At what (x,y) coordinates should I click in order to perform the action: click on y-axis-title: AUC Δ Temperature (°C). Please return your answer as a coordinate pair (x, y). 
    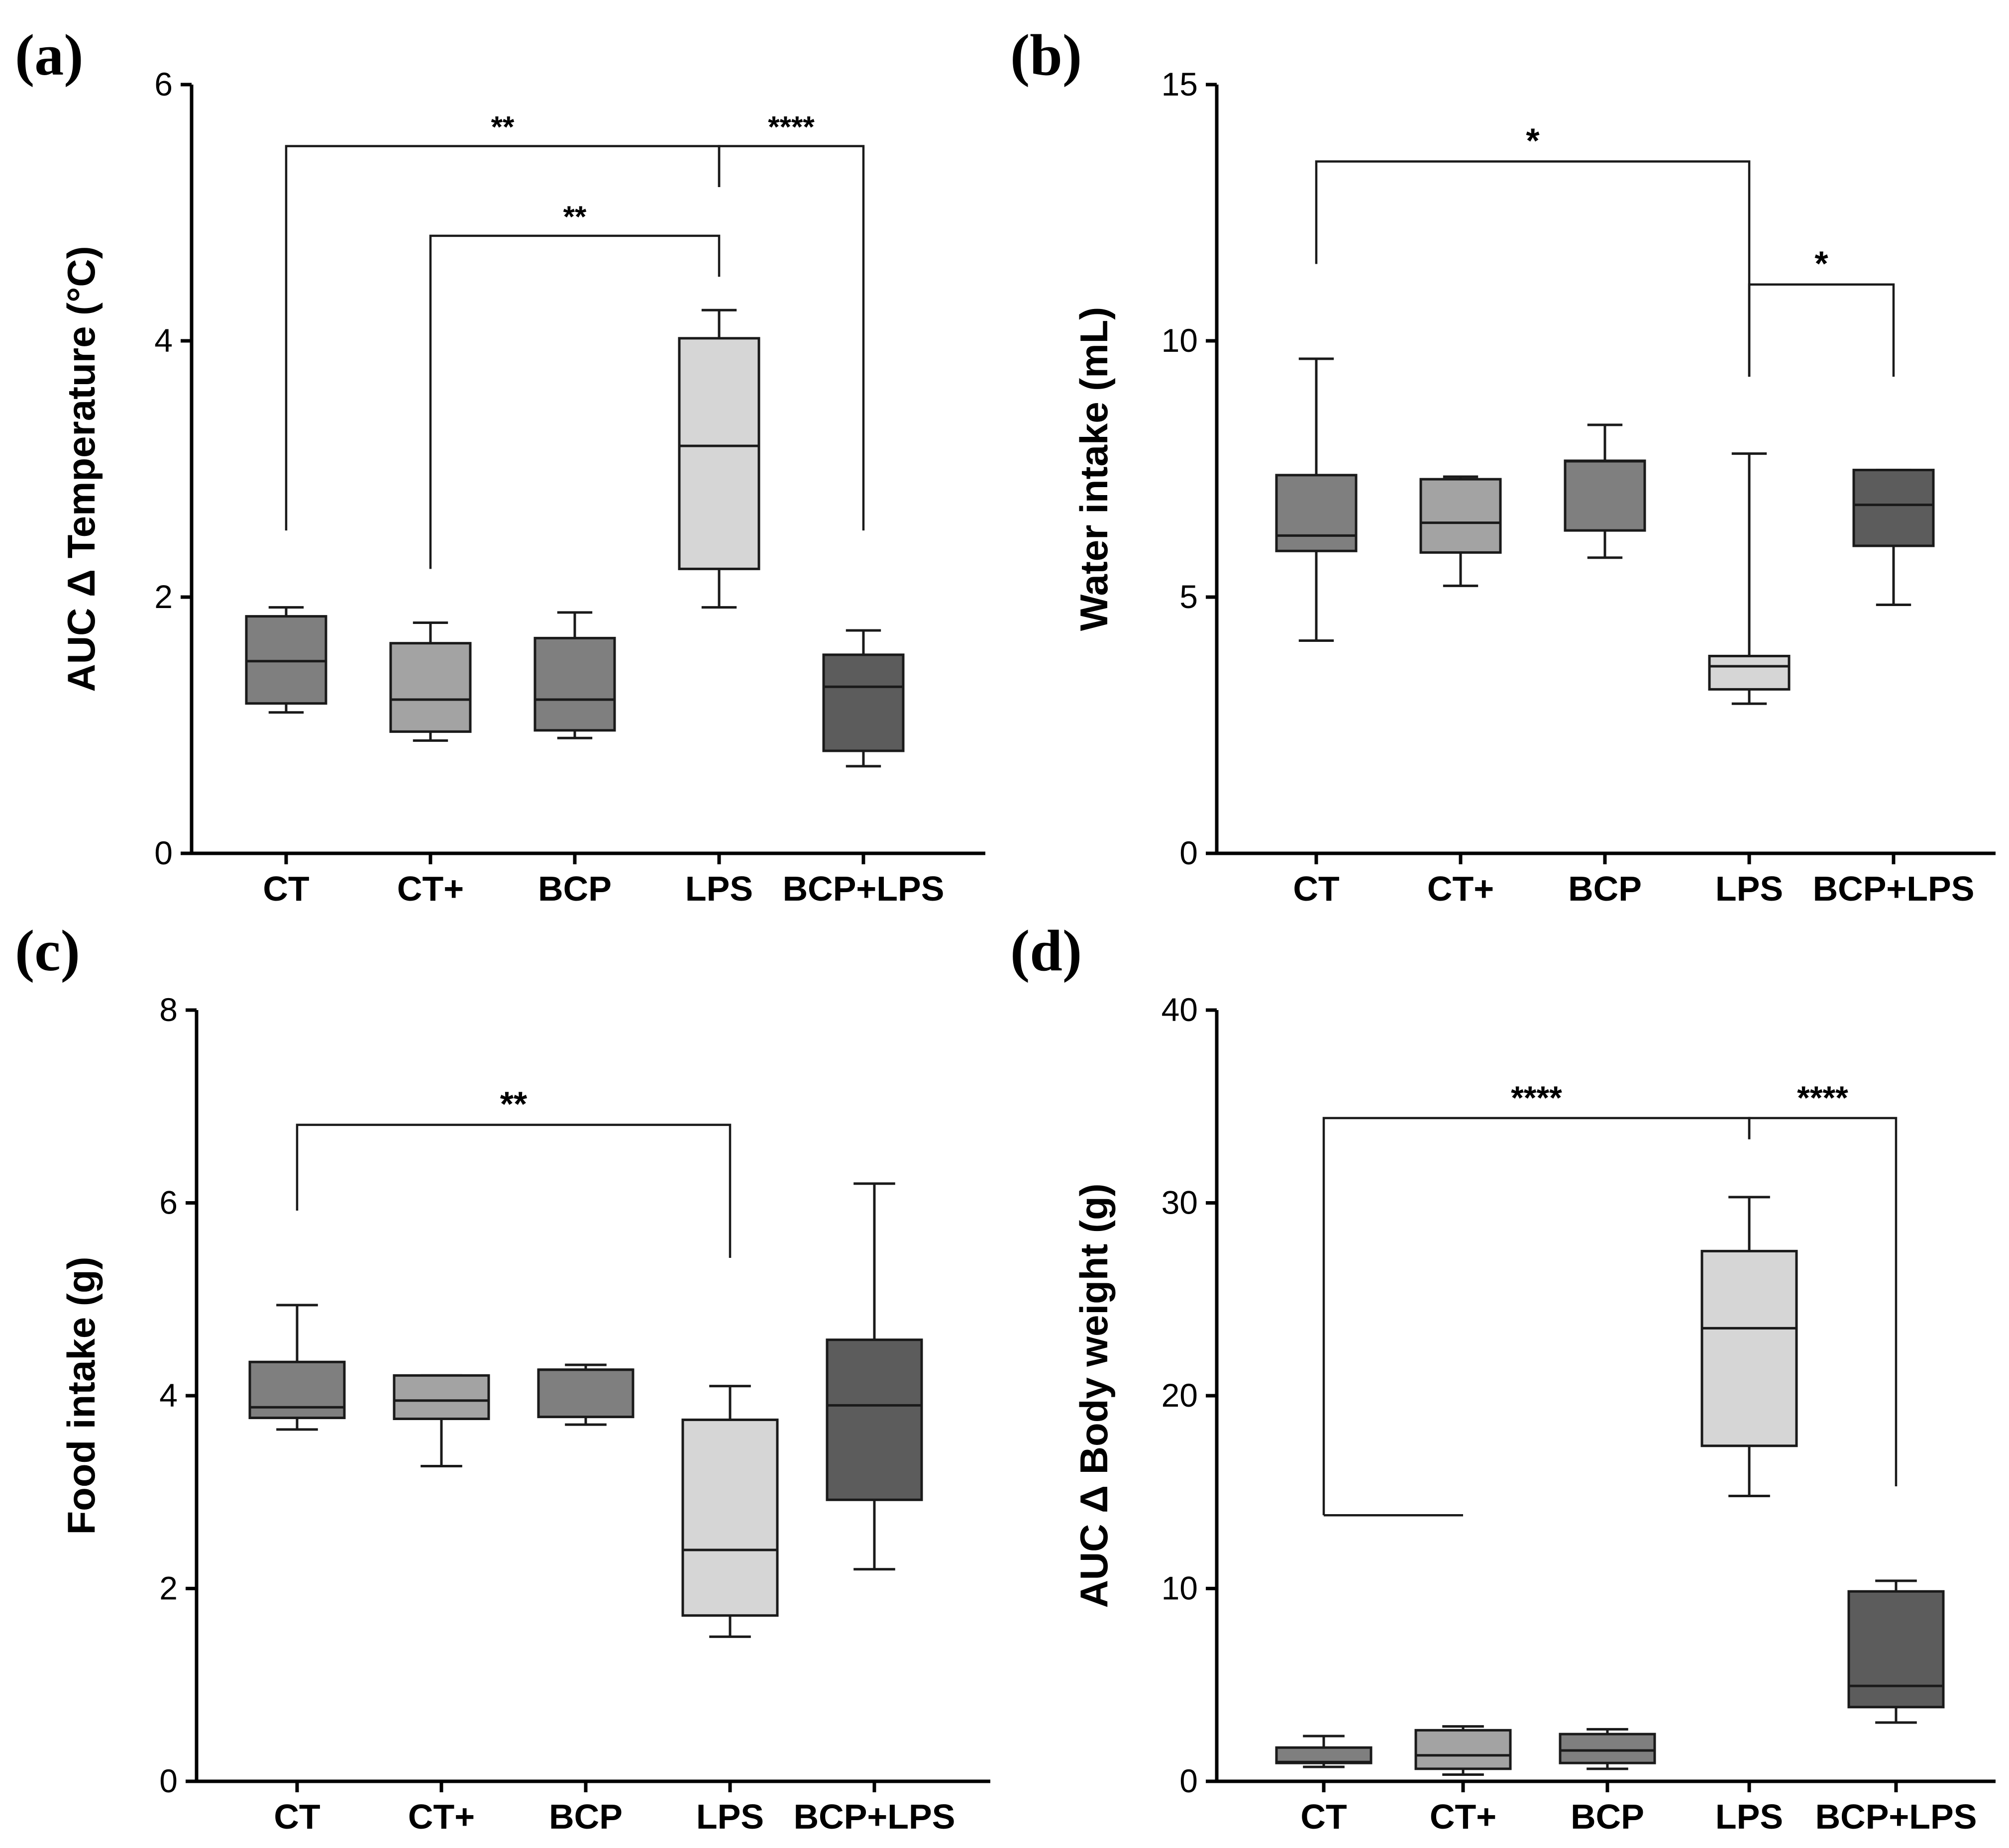
    Looking at the image, I should click on (81, 469).